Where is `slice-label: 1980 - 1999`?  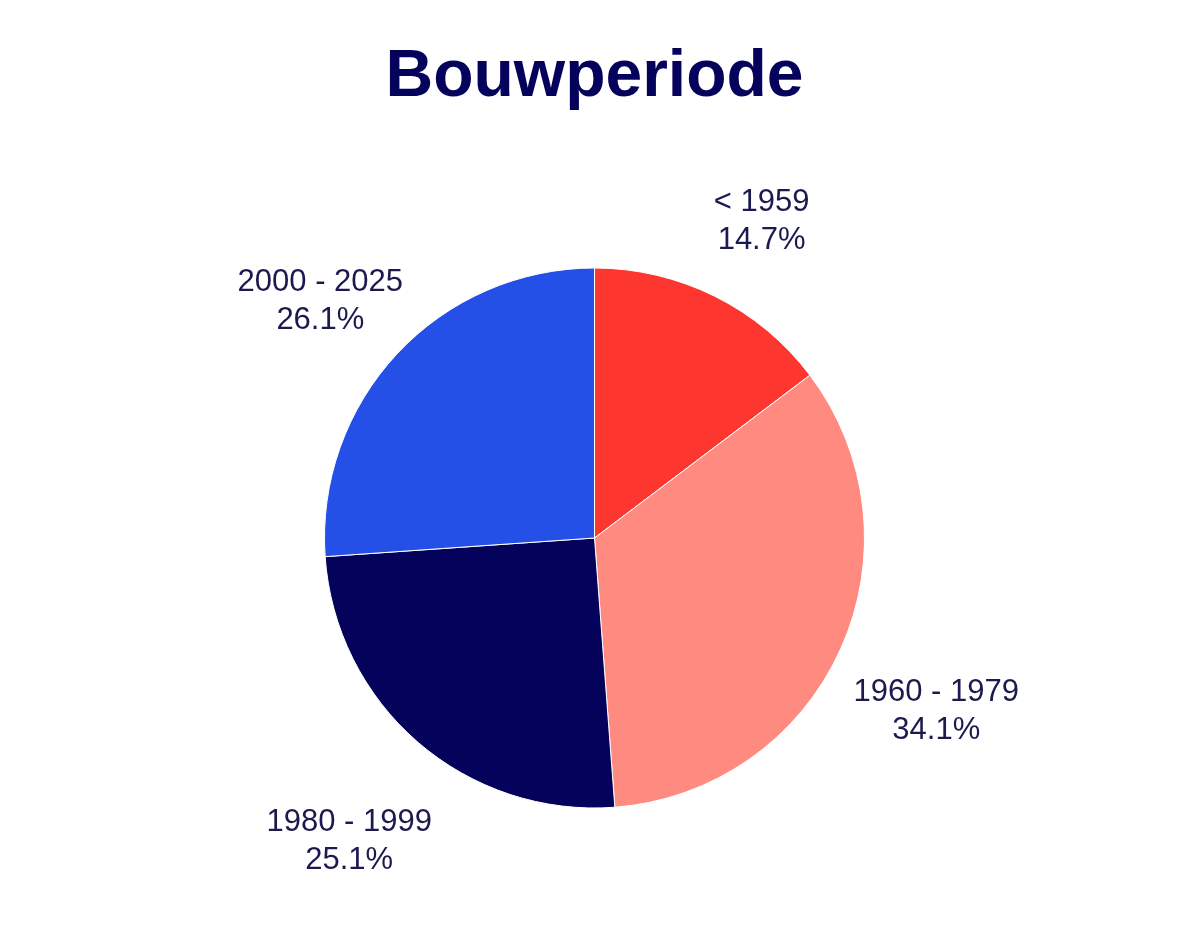 slice-label: 1980 - 1999 is located at coordinates (349, 820).